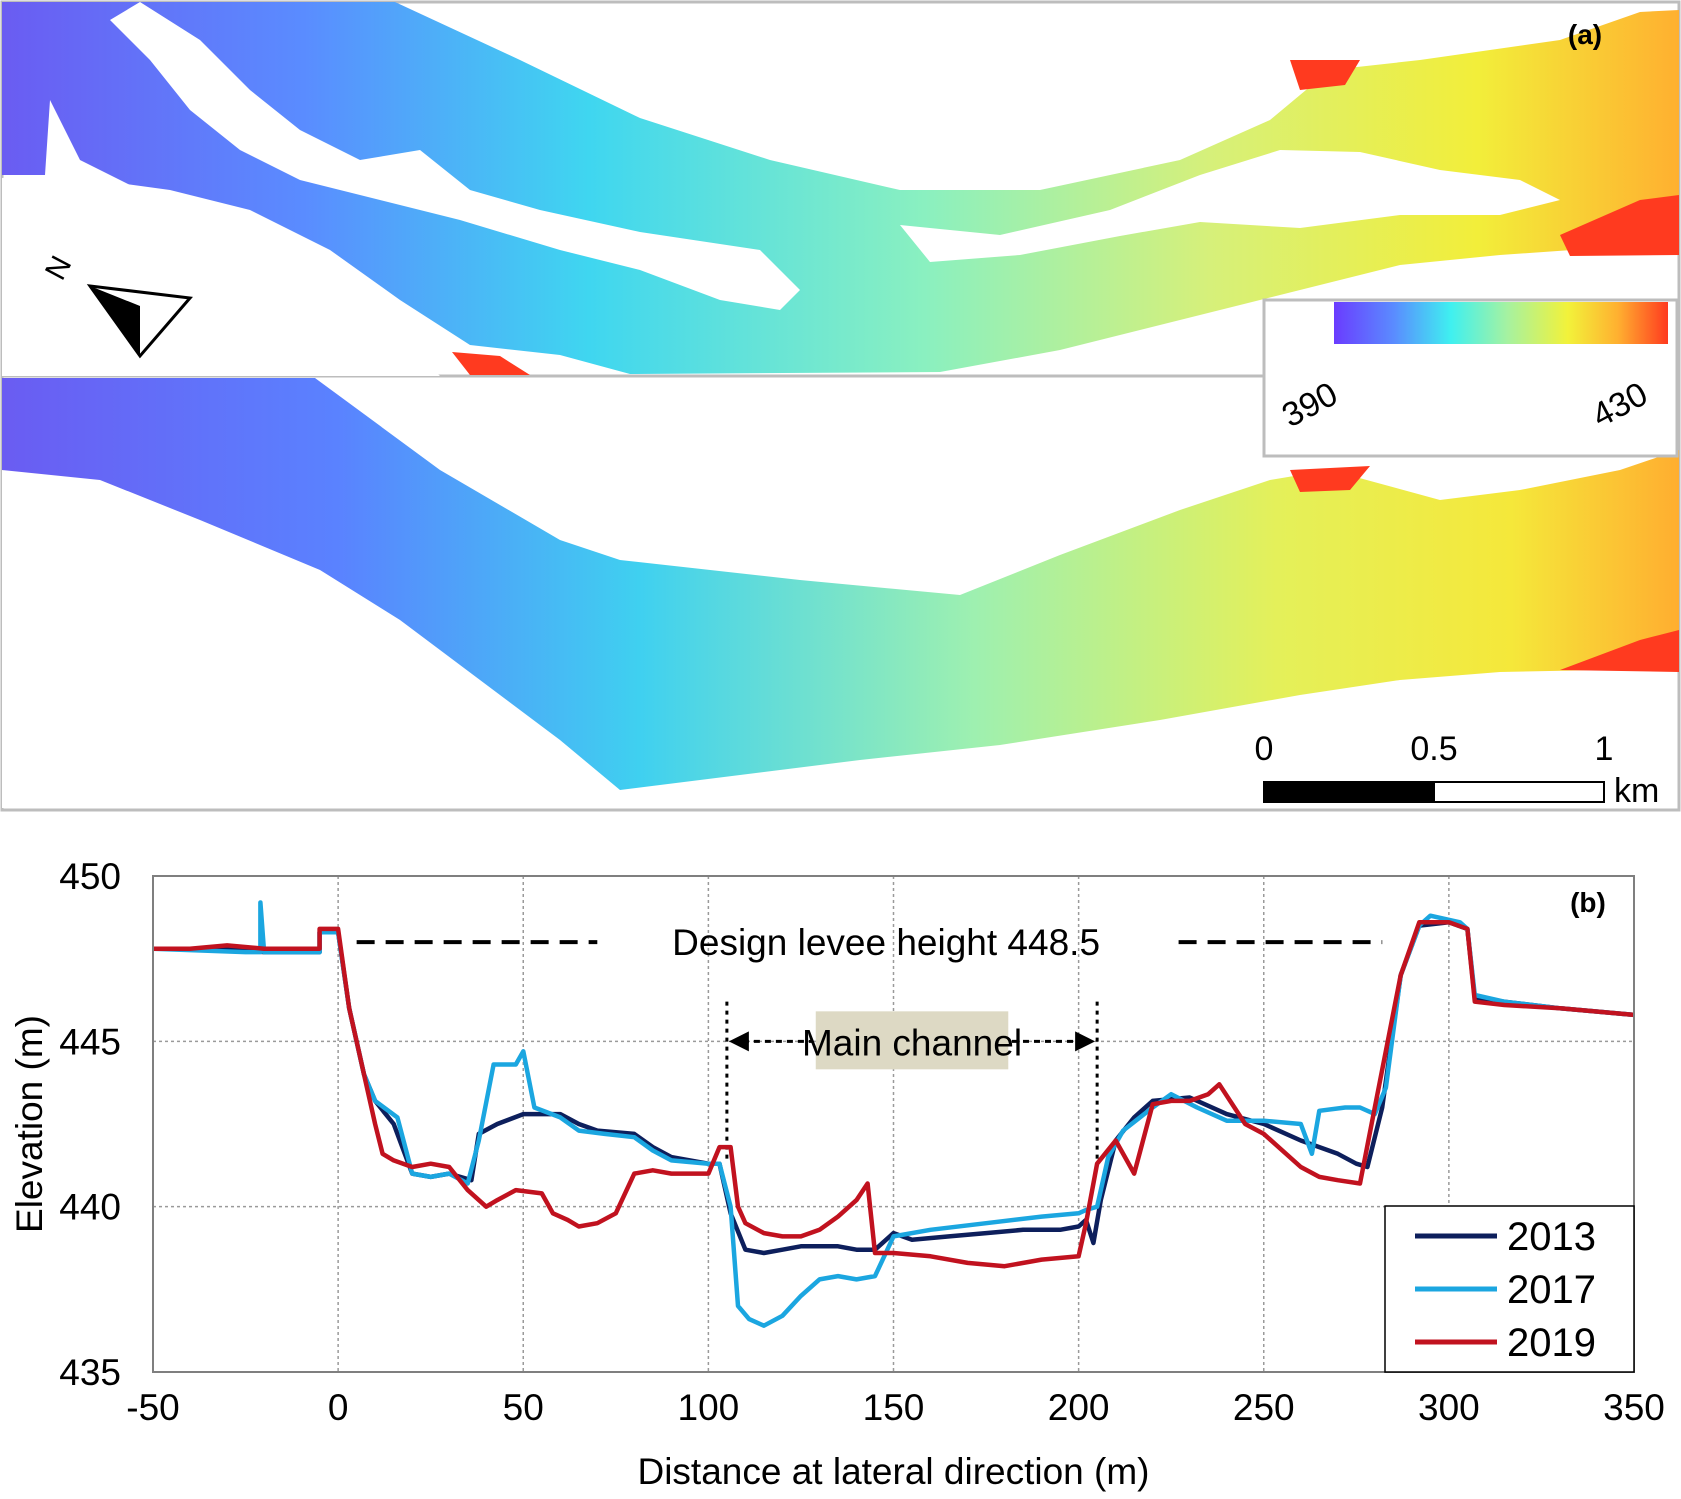 The image size is (1681, 1499). What do you see at coordinates (291, 639) in the screenshot?
I see `left-bank-void-bottom` at bounding box center [291, 639].